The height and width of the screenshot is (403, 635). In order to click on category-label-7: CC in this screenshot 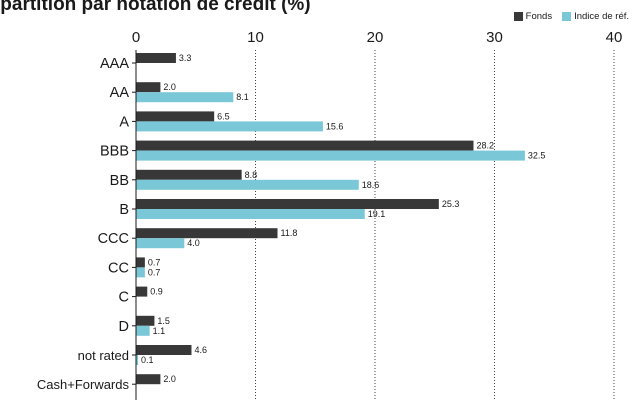, I will do `click(118, 268)`.